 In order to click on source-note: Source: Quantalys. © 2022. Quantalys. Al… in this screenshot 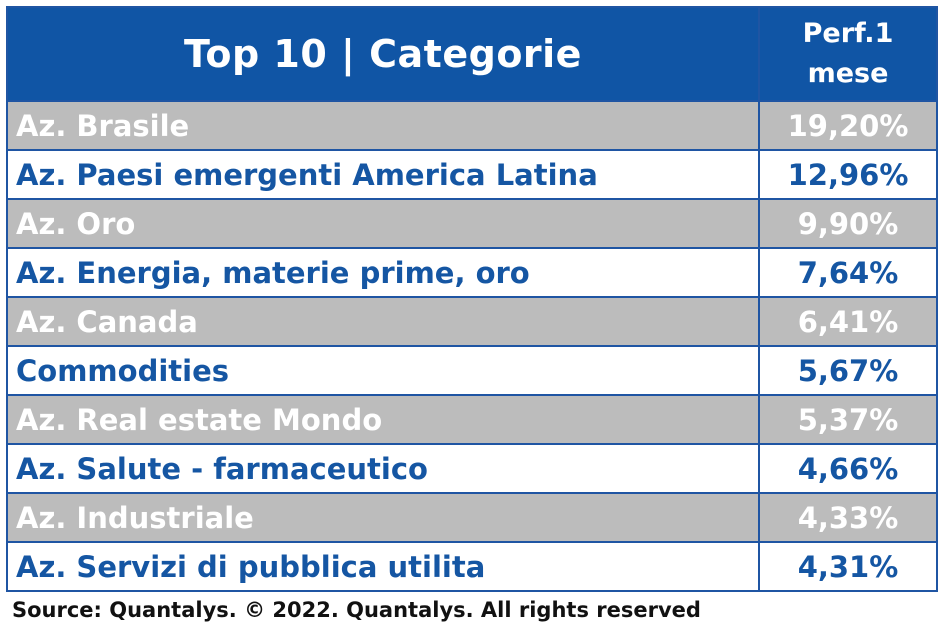, I will do `click(356, 610)`.